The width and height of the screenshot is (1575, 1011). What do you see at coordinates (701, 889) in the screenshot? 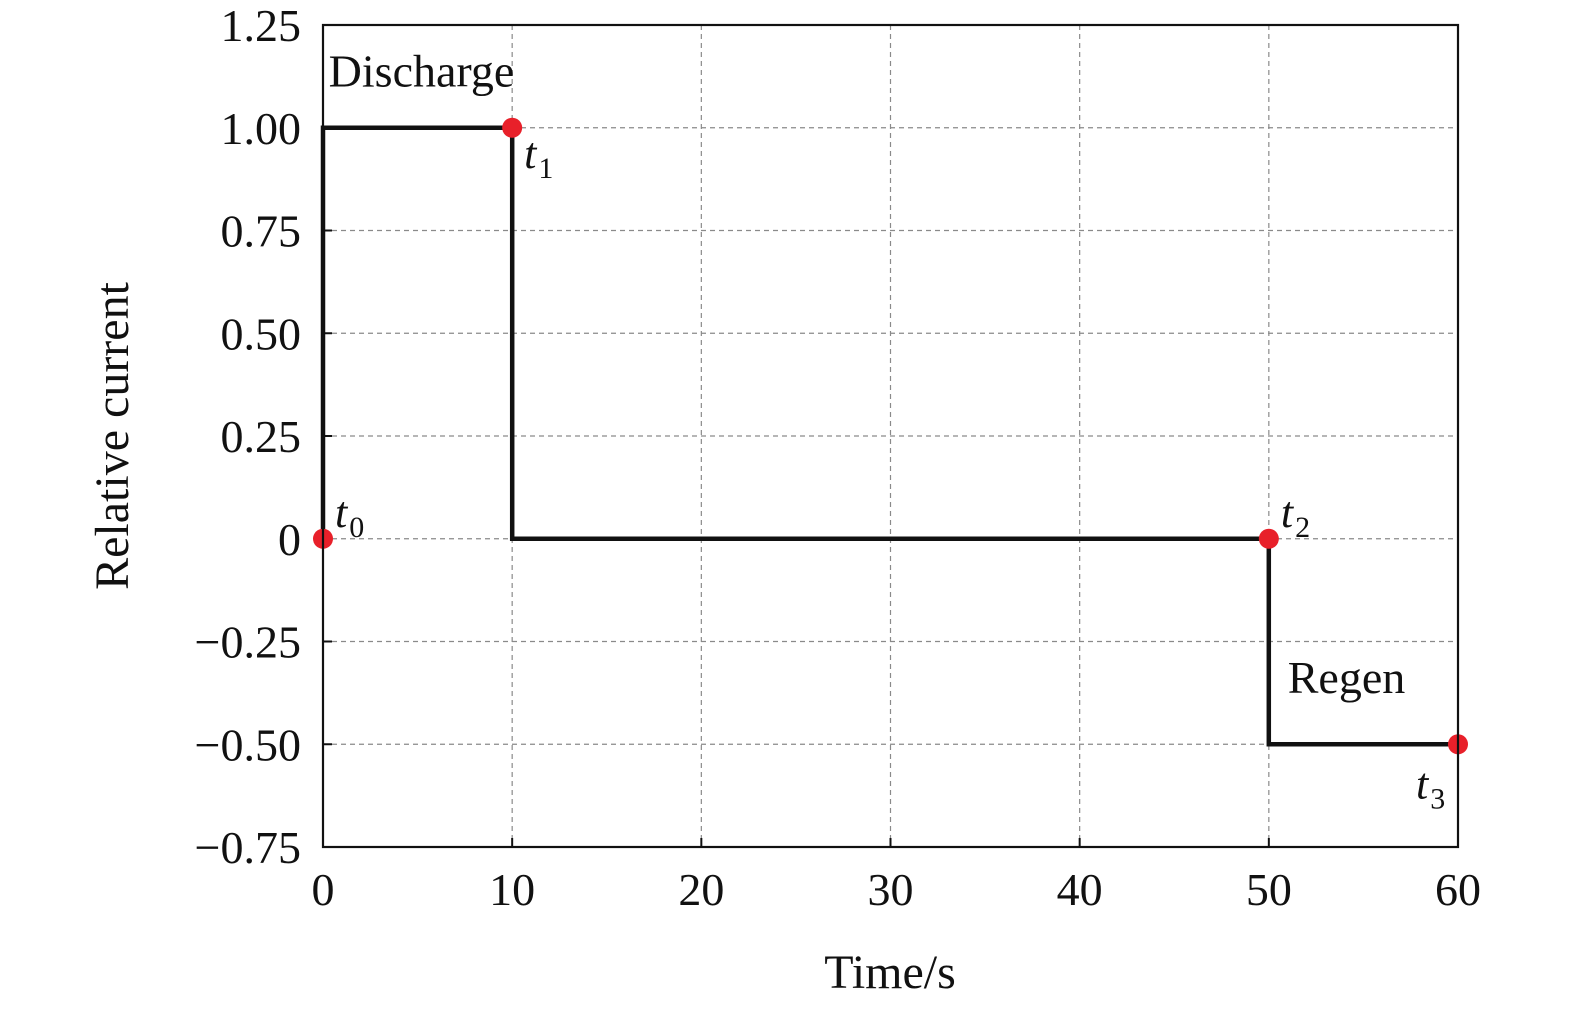
I see `x-tick-label: 20` at bounding box center [701, 889].